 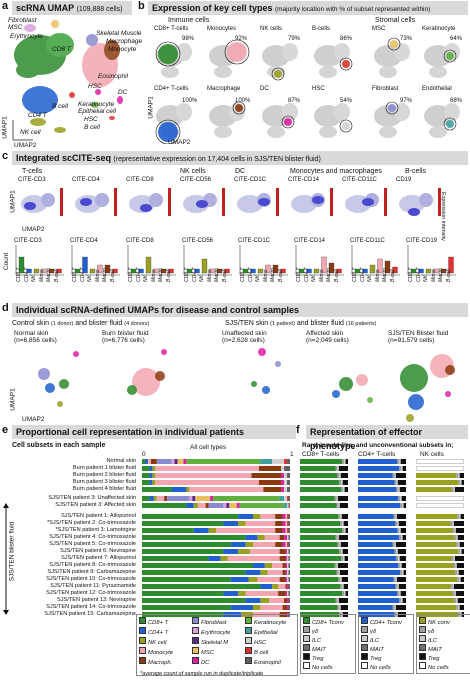 I want to click on panel-e-tick0: 0, so click(x=144, y=454).